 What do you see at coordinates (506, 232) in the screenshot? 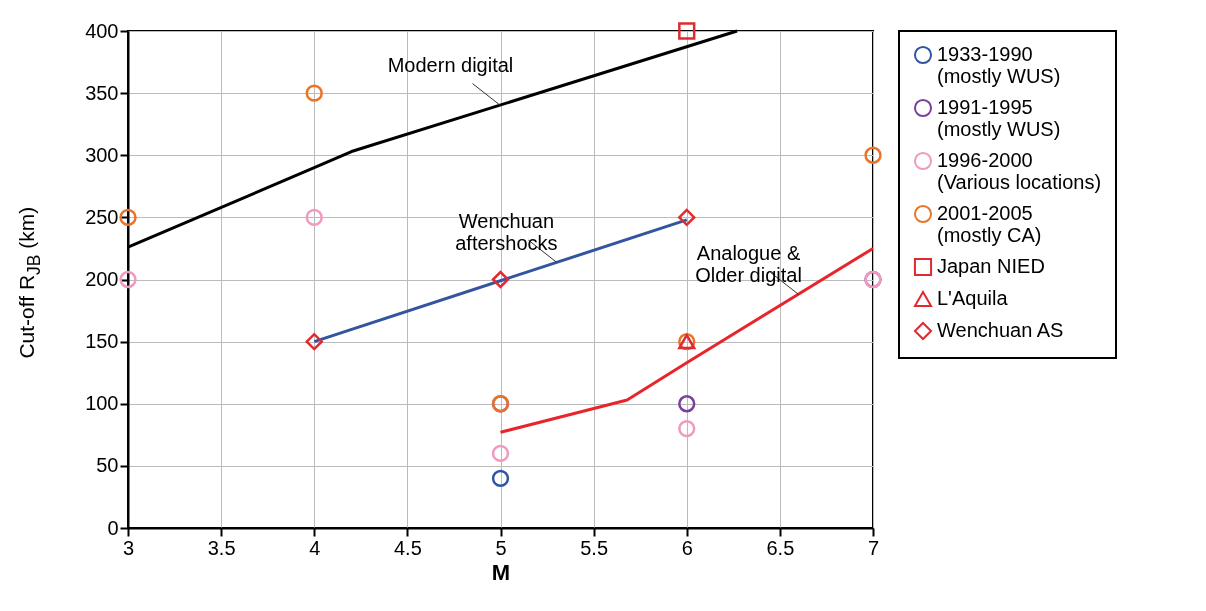
I see `annotation: Wenchuan aftershocks` at bounding box center [506, 232].